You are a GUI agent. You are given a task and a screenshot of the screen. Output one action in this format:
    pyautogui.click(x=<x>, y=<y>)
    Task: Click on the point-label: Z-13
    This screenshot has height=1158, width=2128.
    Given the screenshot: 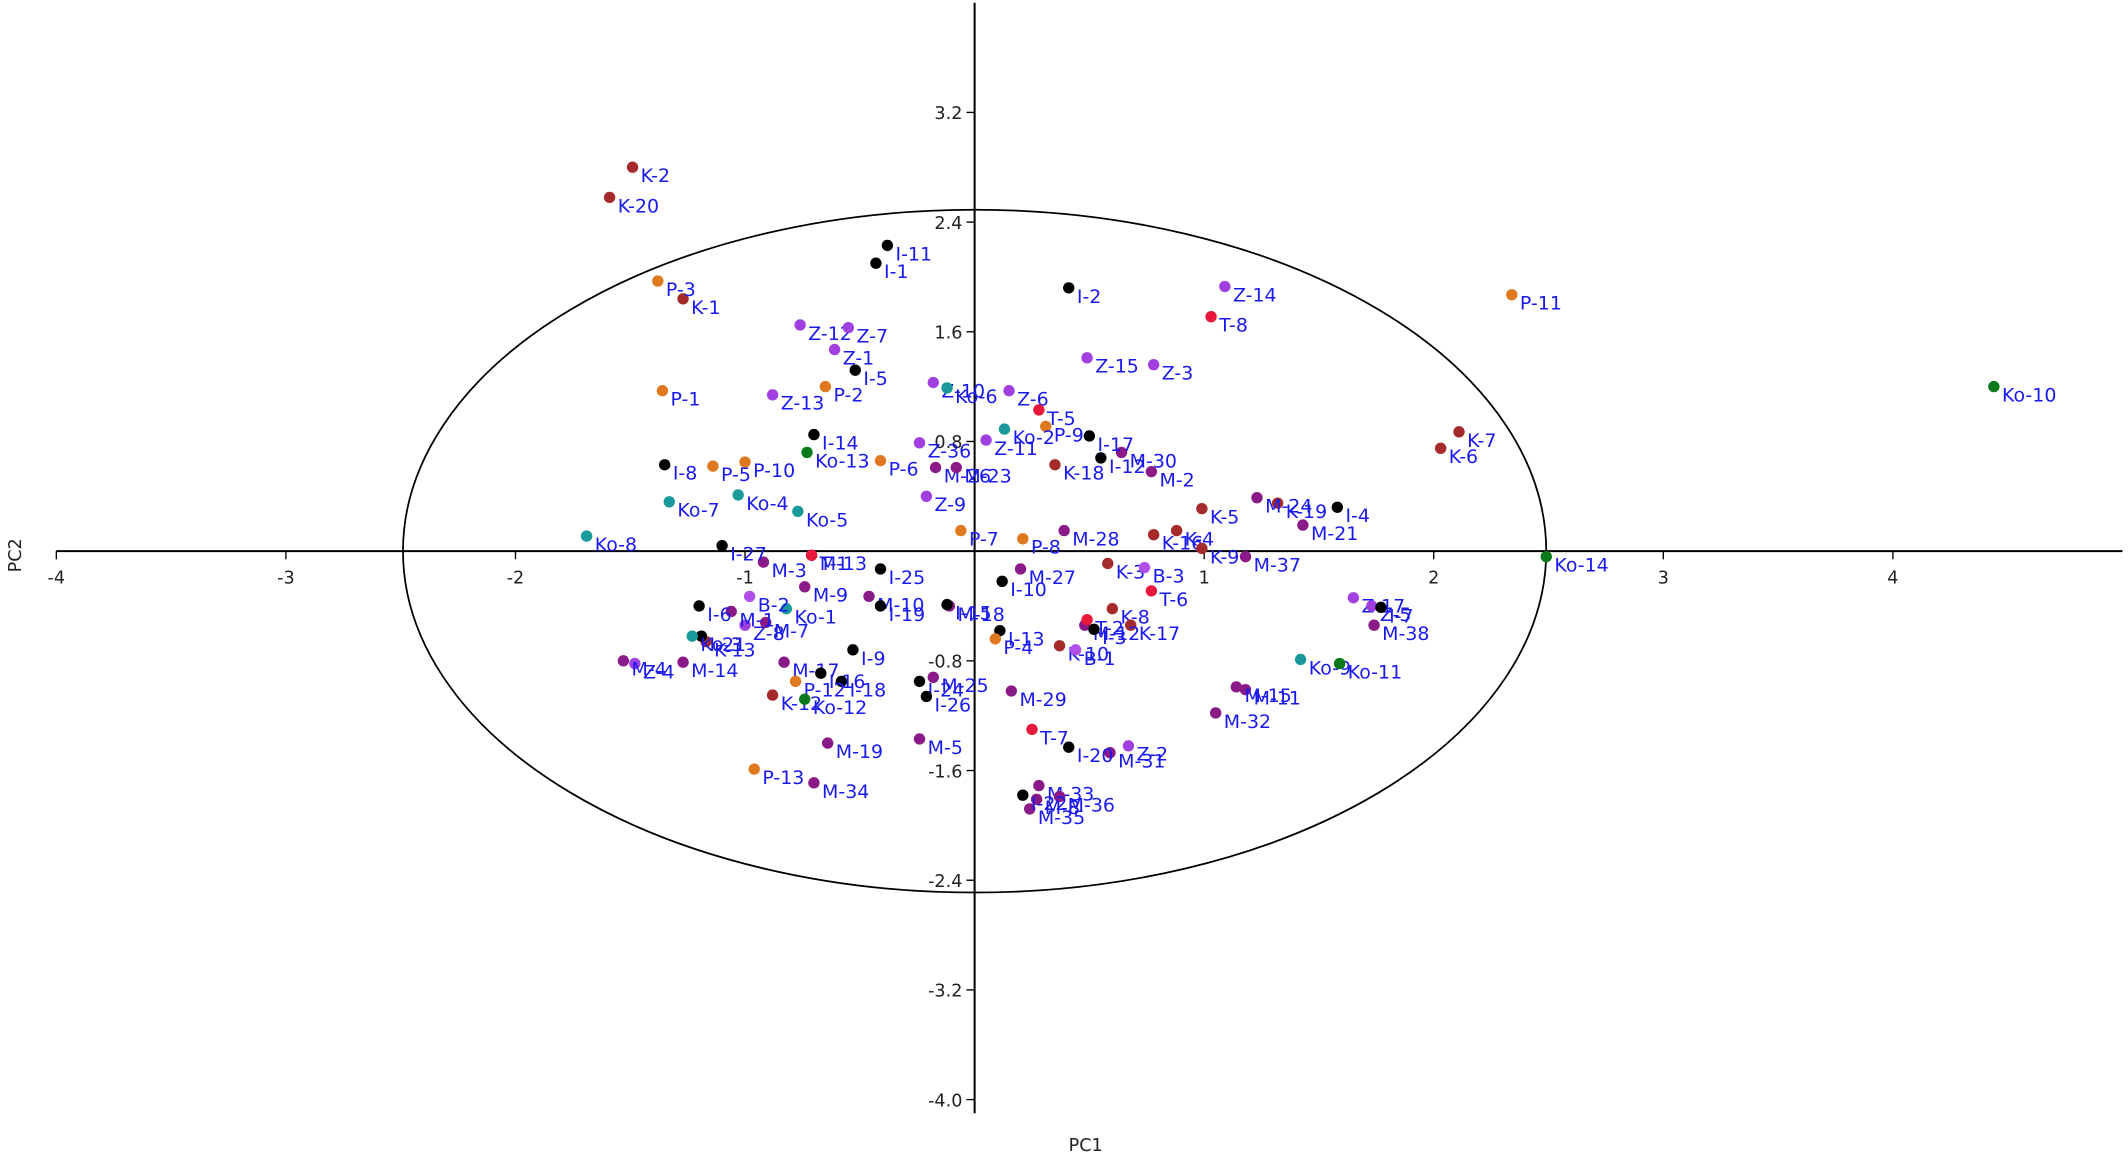 What is the action you would take?
    pyautogui.click(x=803, y=404)
    